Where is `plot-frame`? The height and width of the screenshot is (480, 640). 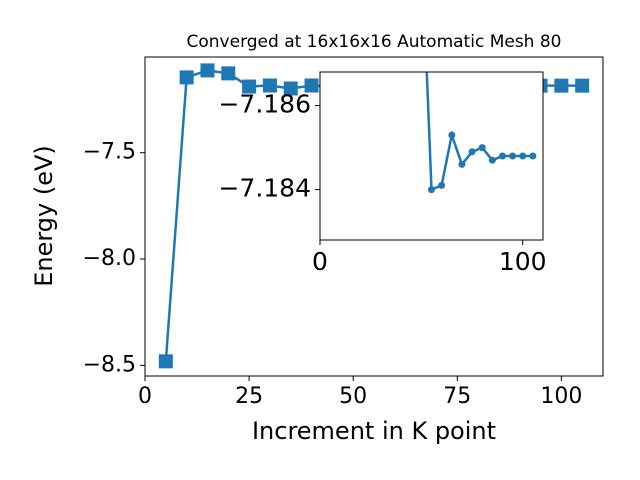
plot-frame is located at coordinates (431, 156).